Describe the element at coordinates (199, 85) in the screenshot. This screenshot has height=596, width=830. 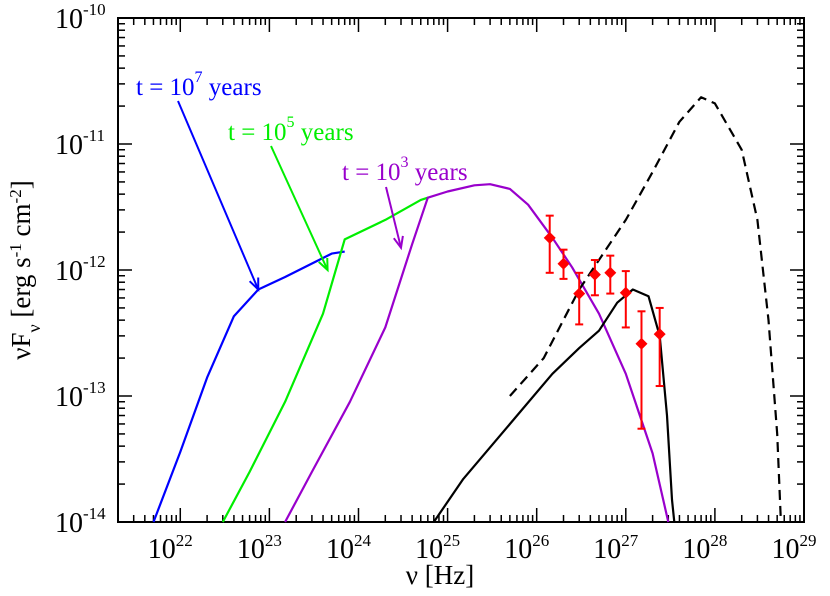
I see `annotation-label: t = 107 years` at that location.